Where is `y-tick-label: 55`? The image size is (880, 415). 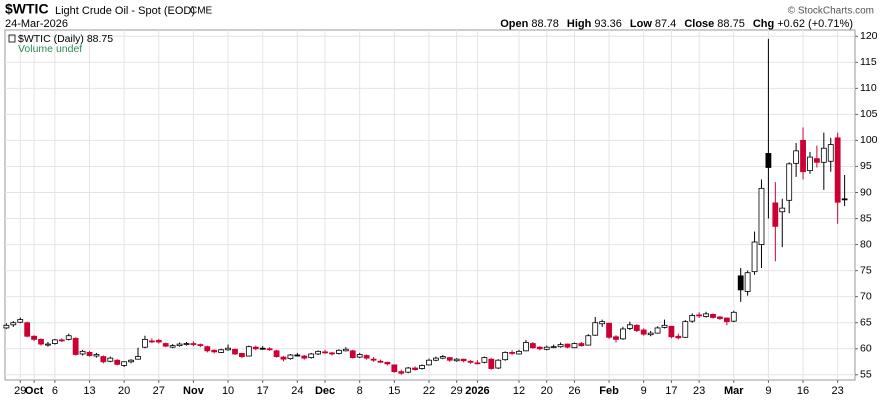 y-tick-label: 55 is located at coordinates (866, 375).